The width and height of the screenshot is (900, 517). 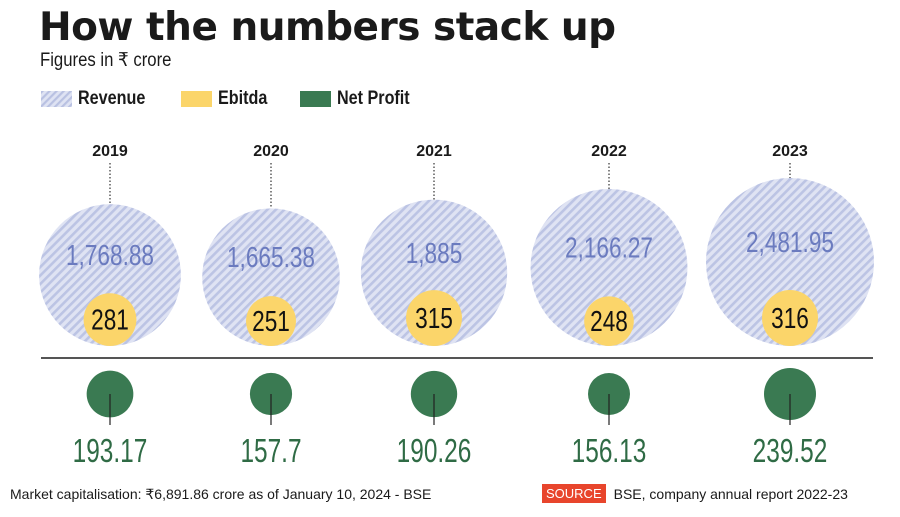 I want to click on year-label: 2023, so click(x=790, y=151).